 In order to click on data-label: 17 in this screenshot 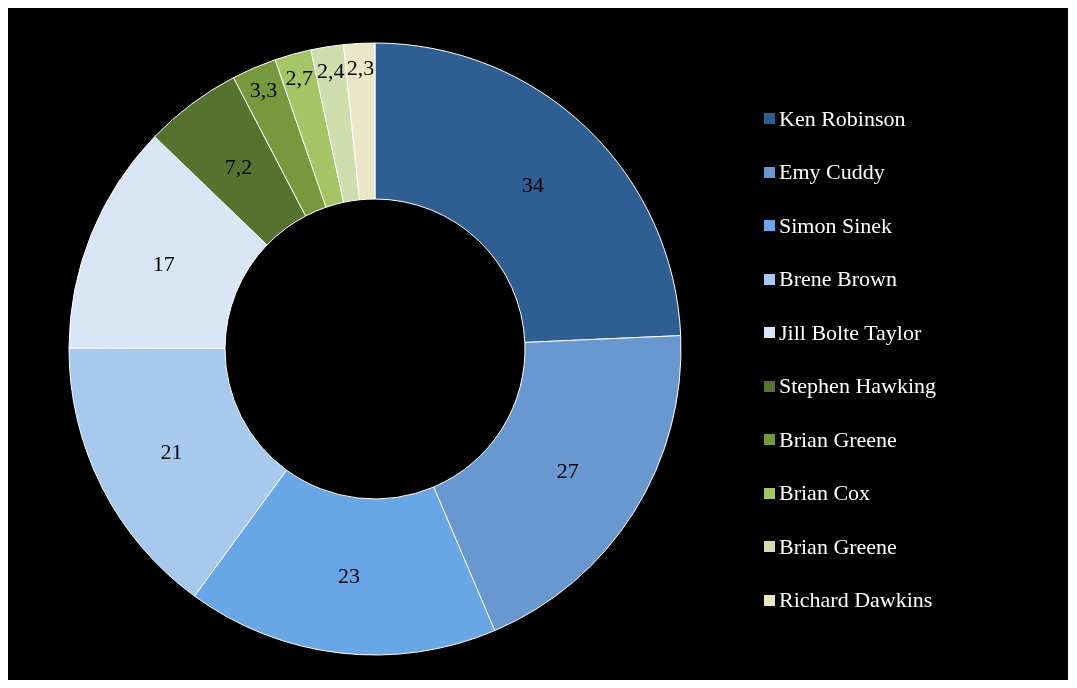, I will do `click(163, 263)`.